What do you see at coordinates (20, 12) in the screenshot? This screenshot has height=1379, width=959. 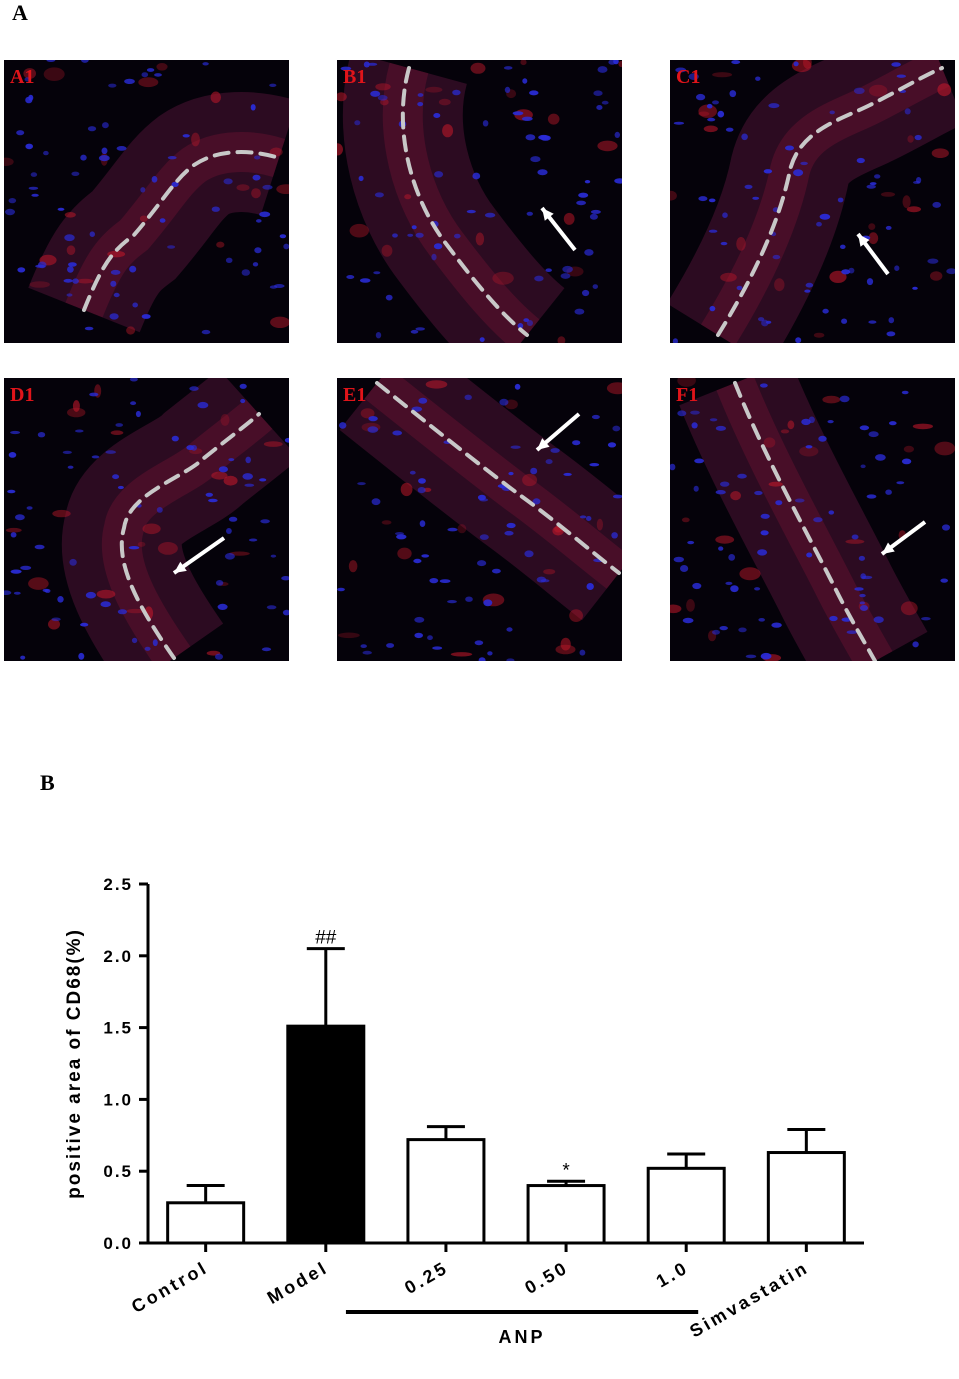 I see `panel-a-letter: A` at bounding box center [20, 12].